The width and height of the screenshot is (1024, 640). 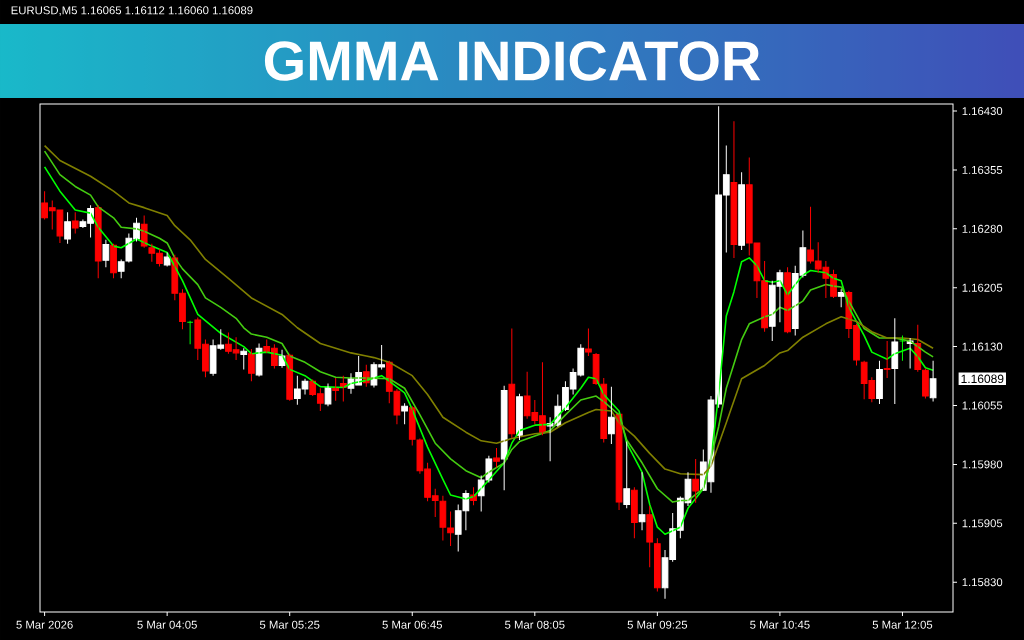 What do you see at coordinates (167, 624) in the screenshot?
I see `x-tick-label: 5 Mar 04:05` at bounding box center [167, 624].